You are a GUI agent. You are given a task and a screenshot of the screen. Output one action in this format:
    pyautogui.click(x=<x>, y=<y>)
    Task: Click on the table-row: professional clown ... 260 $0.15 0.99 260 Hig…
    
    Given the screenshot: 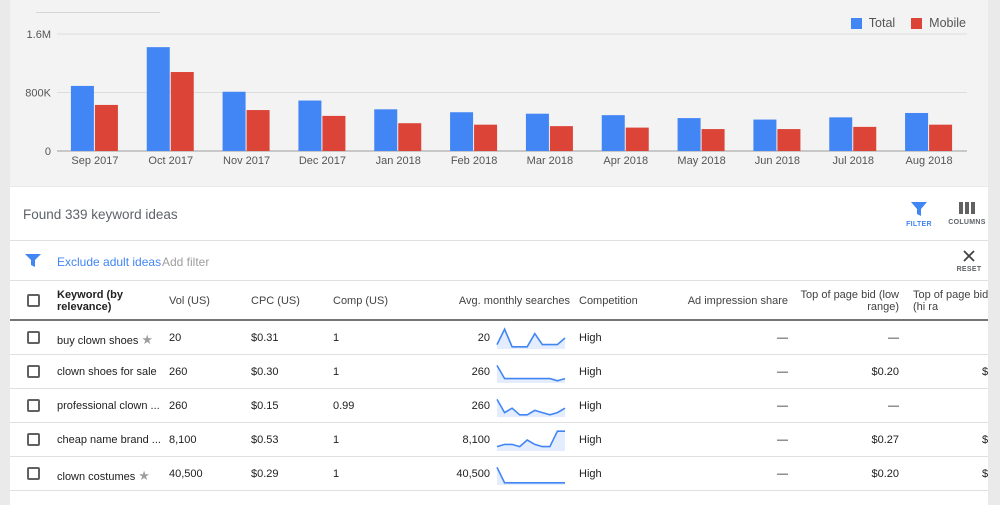 What is the action you would take?
    pyautogui.click(x=499, y=406)
    